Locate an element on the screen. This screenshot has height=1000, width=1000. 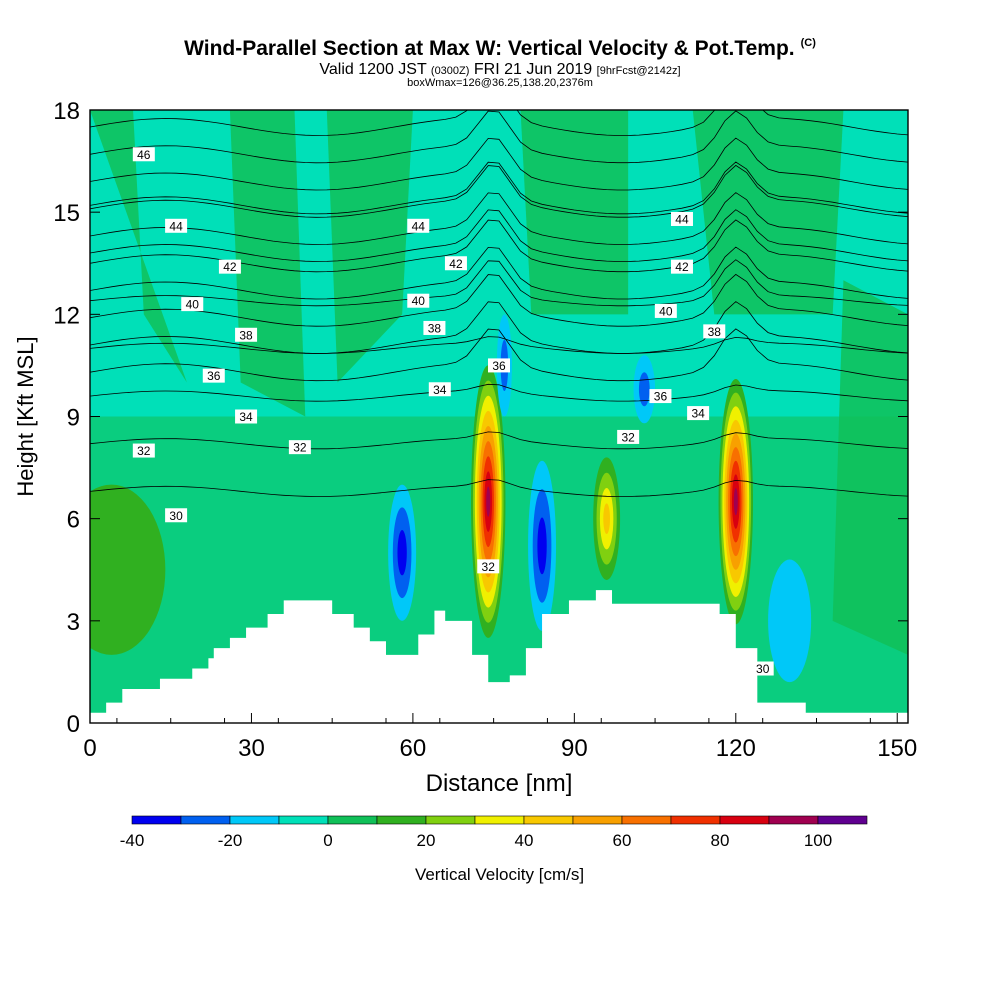
valid-utc: (0300Z) is located at coordinates (450, 71).